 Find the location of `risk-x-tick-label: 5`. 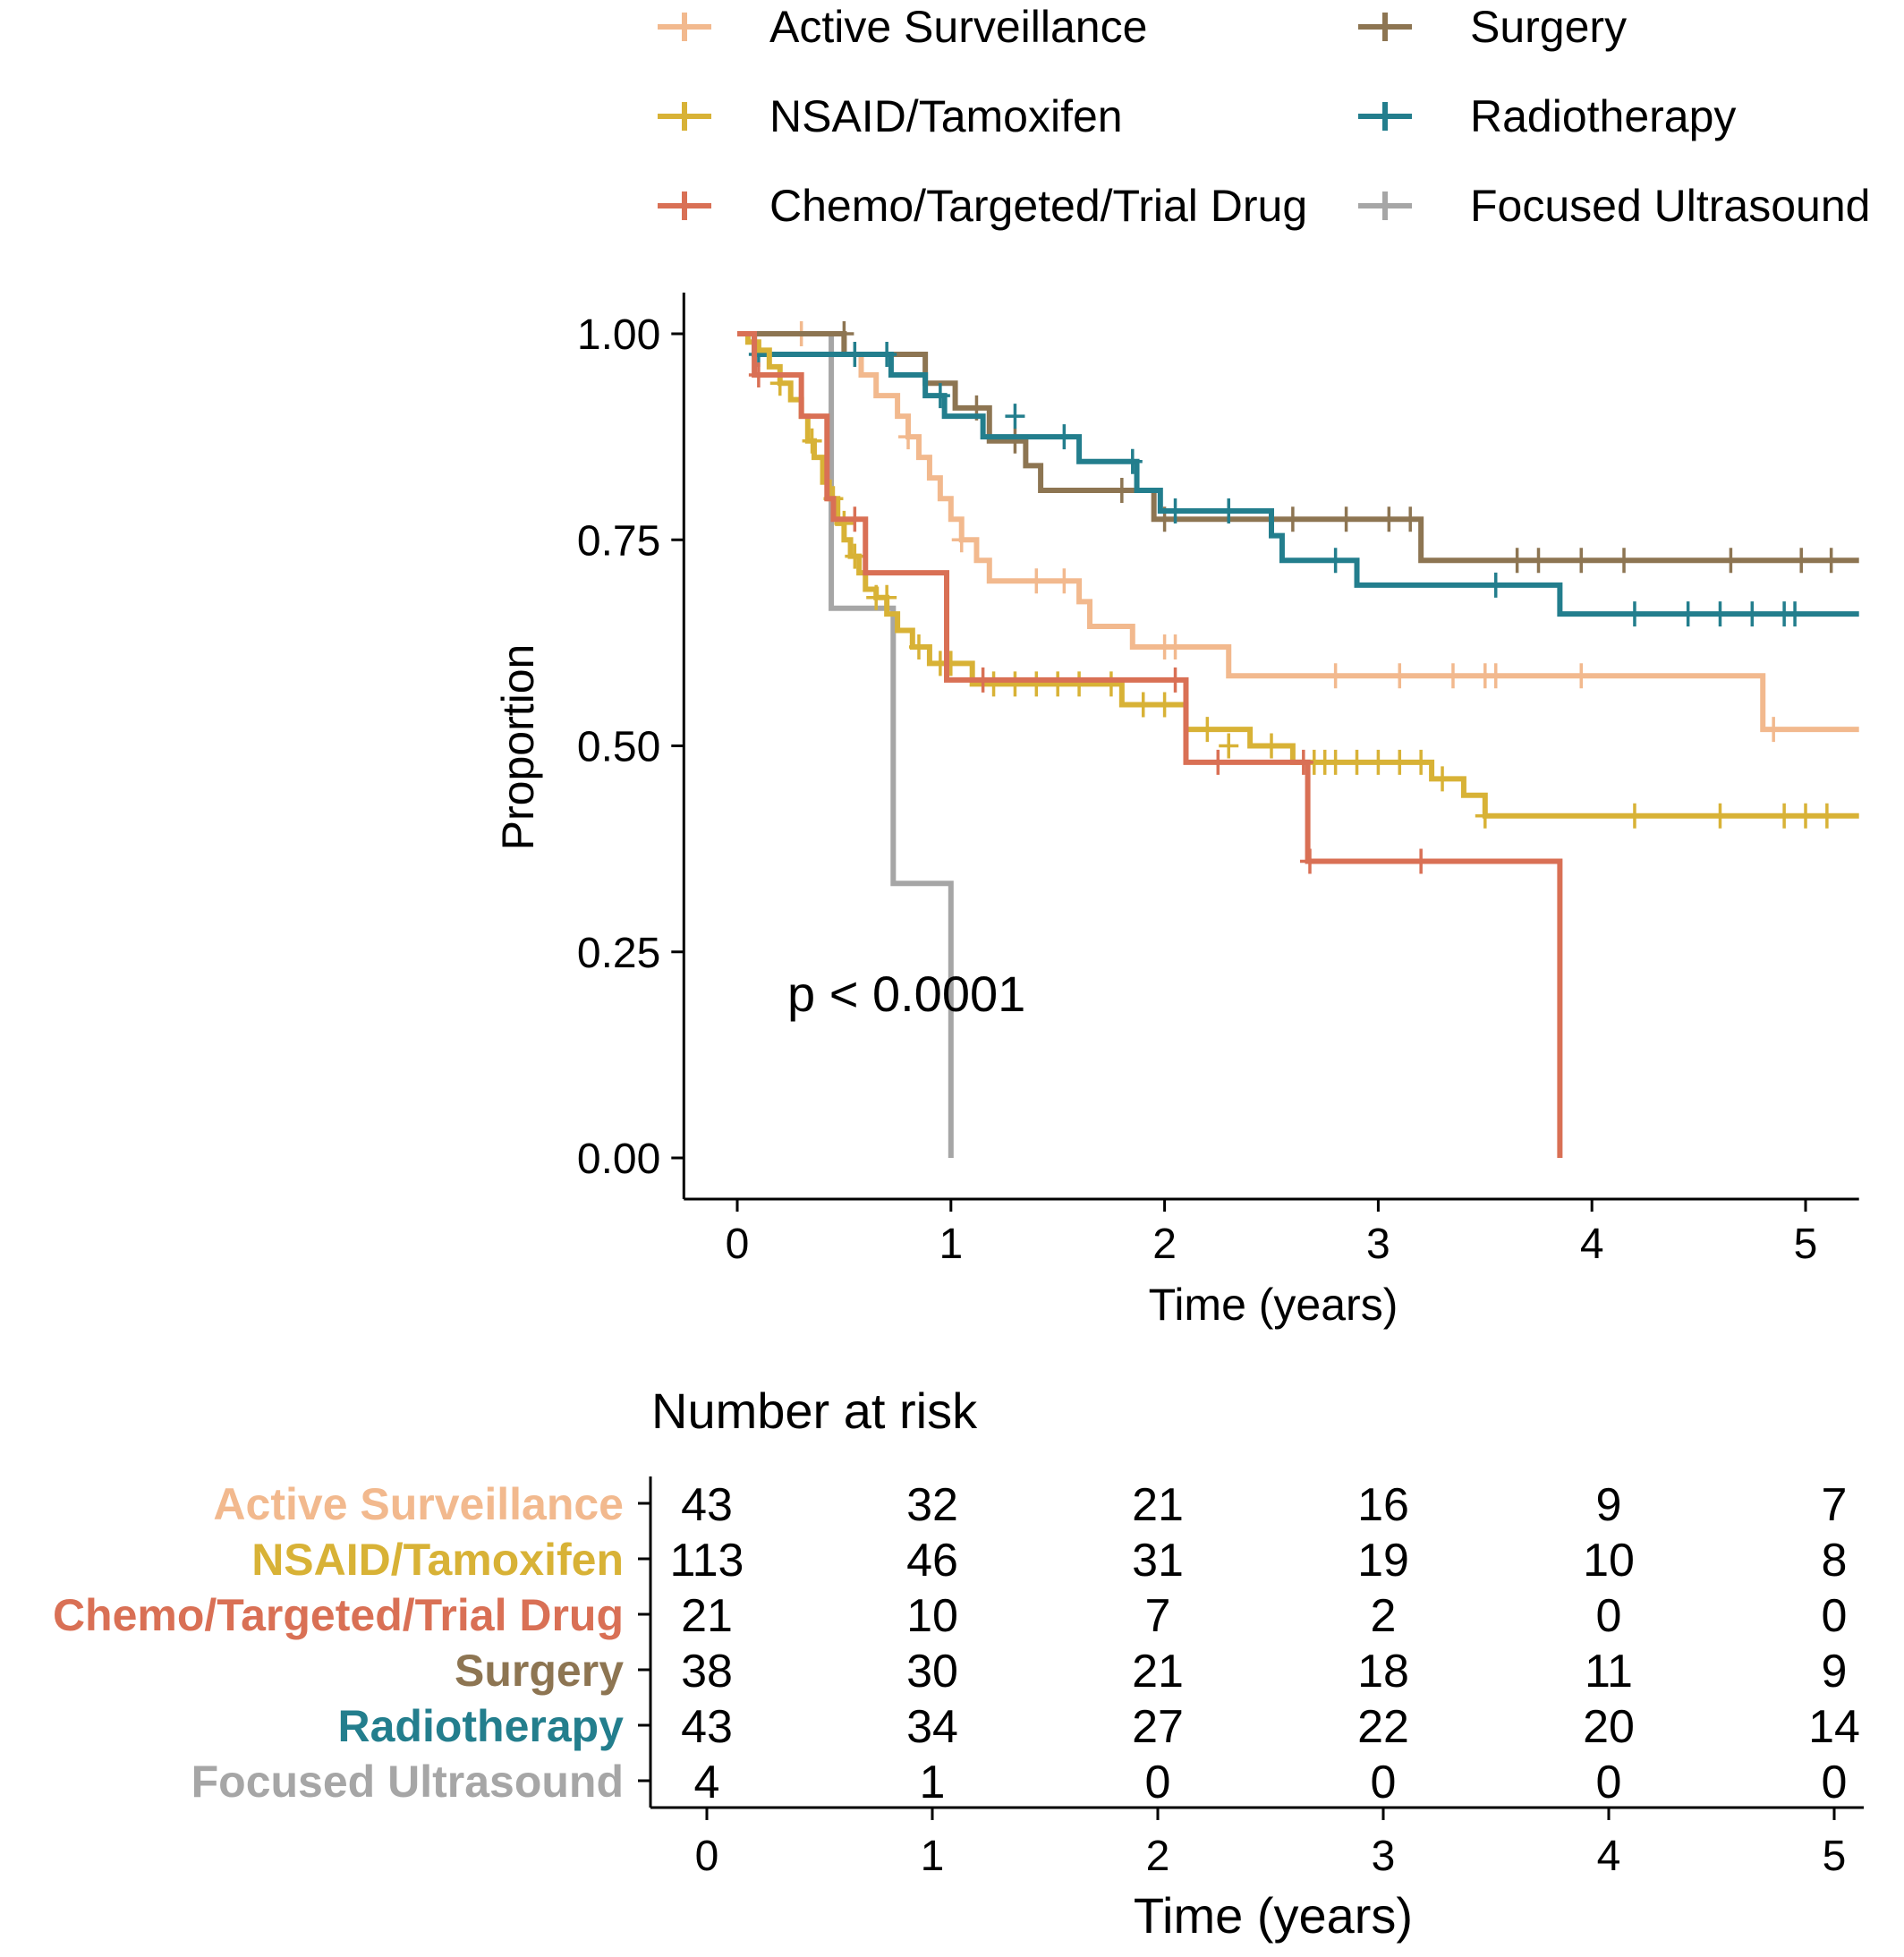

risk-x-tick-label: 5 is located at coordinates (1835, 1856).